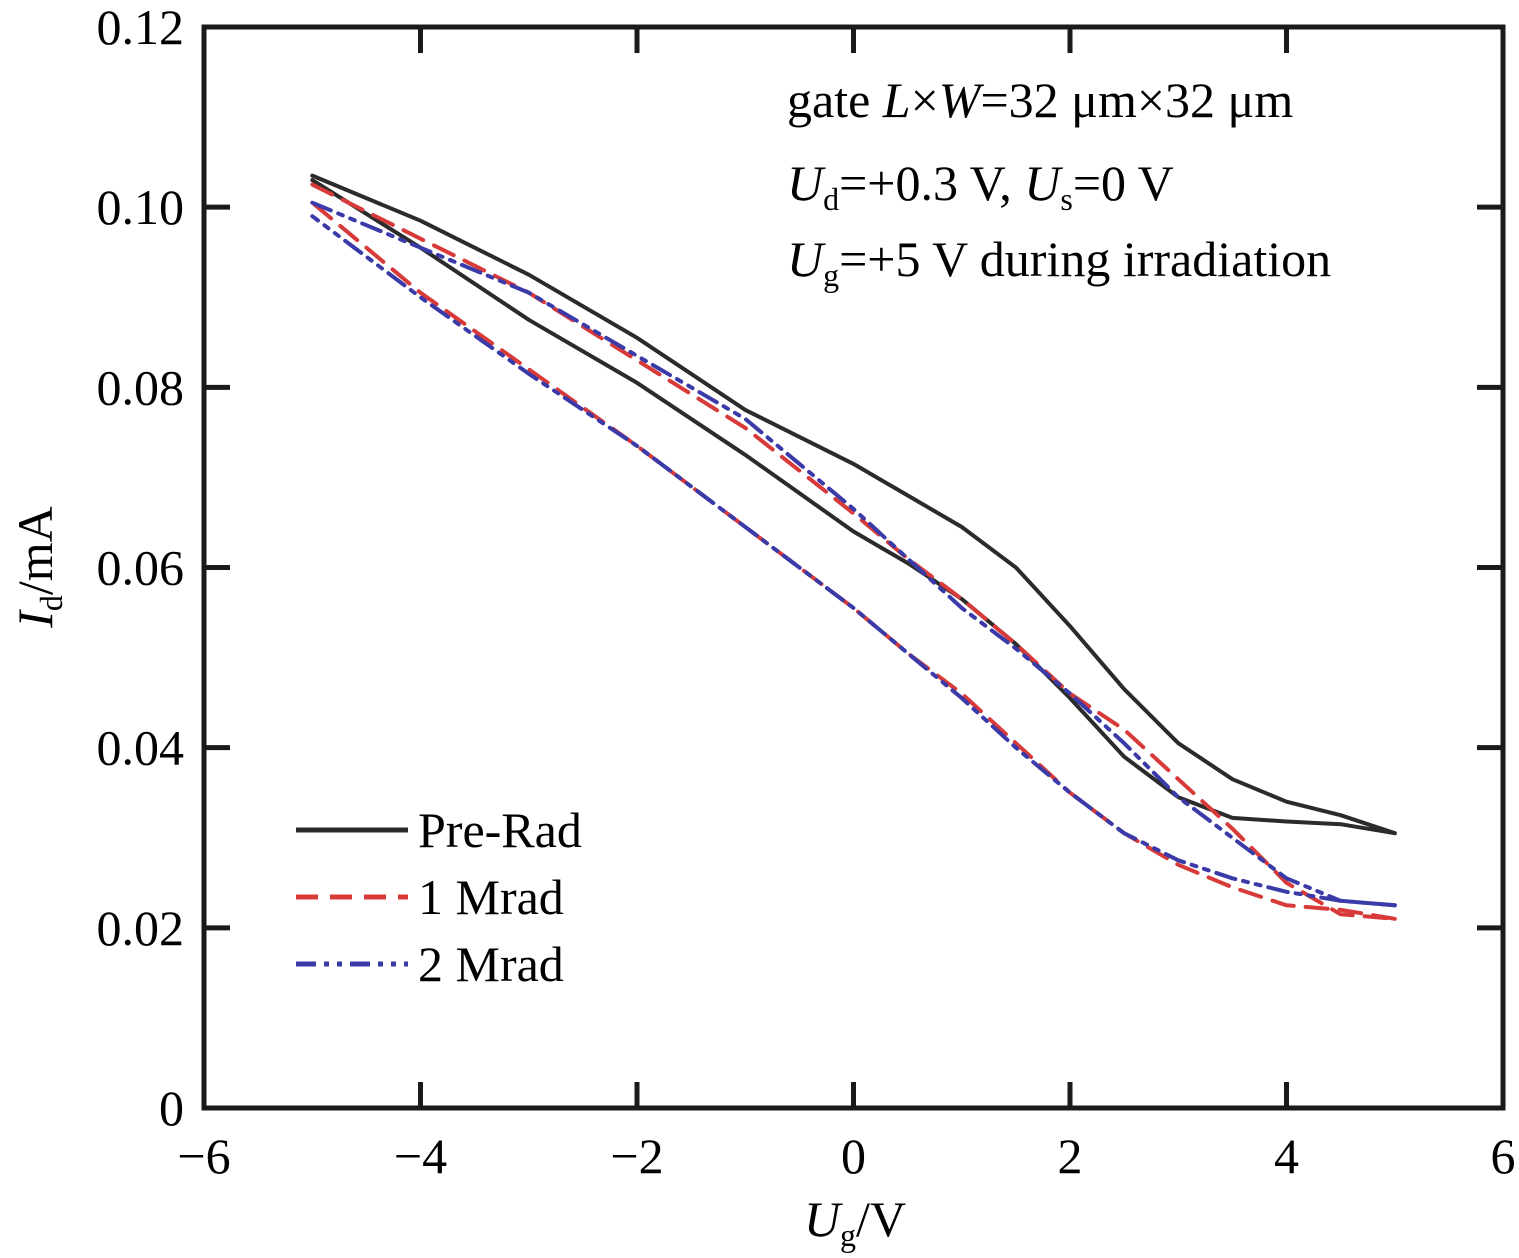 The image size is (1519, 1258). I want to click on x-tick-label: −2, so click(636, 1156).